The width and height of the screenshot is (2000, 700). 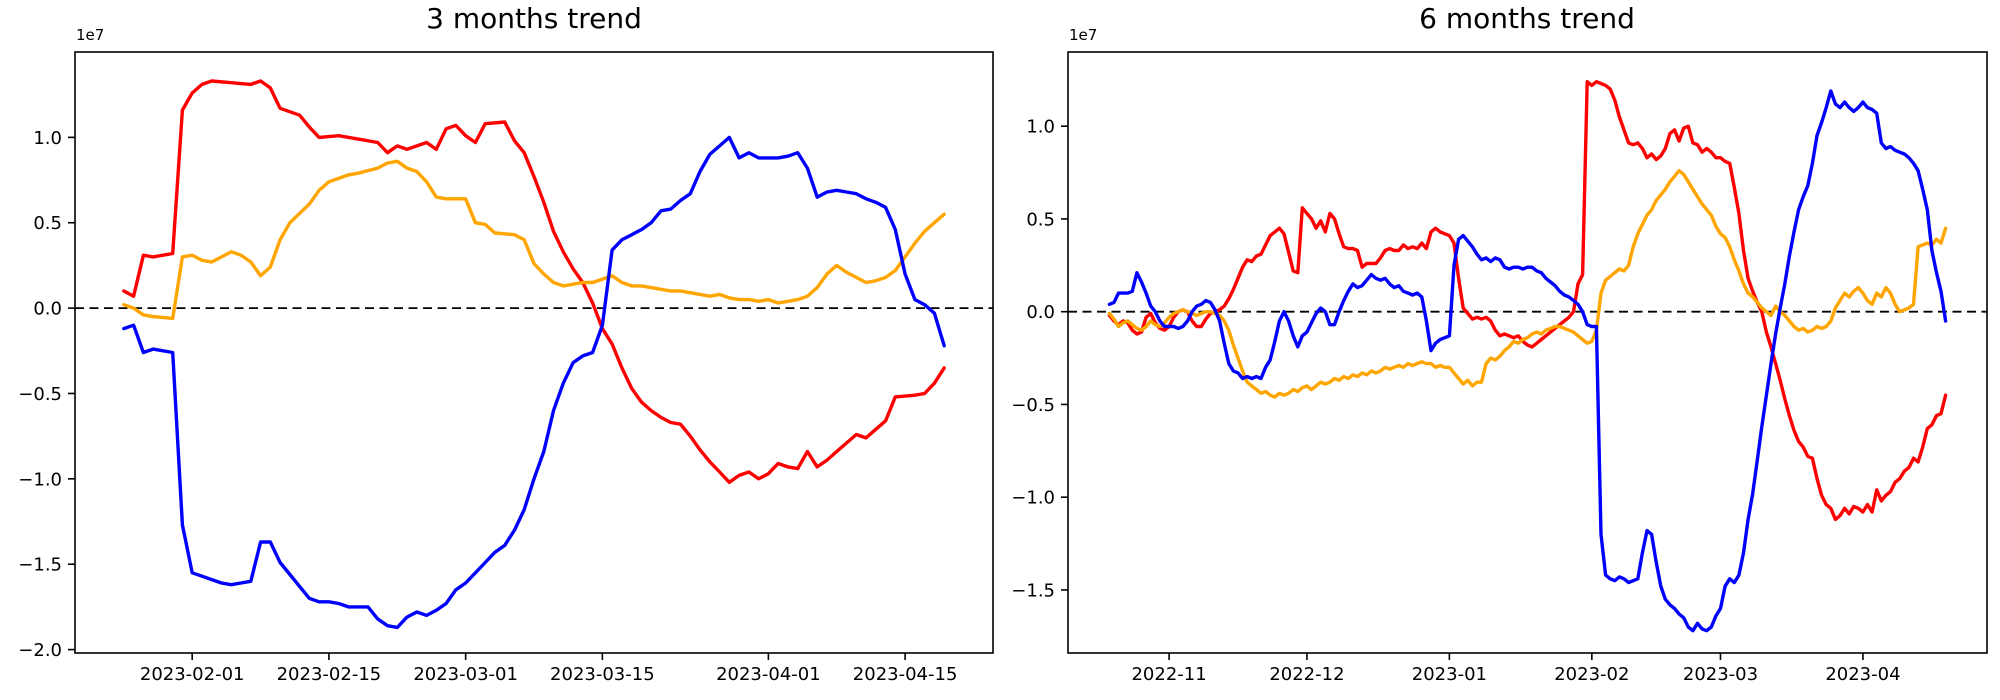 I want to click on x-tick-label: 2023-01, so click(x=1449, y=674).